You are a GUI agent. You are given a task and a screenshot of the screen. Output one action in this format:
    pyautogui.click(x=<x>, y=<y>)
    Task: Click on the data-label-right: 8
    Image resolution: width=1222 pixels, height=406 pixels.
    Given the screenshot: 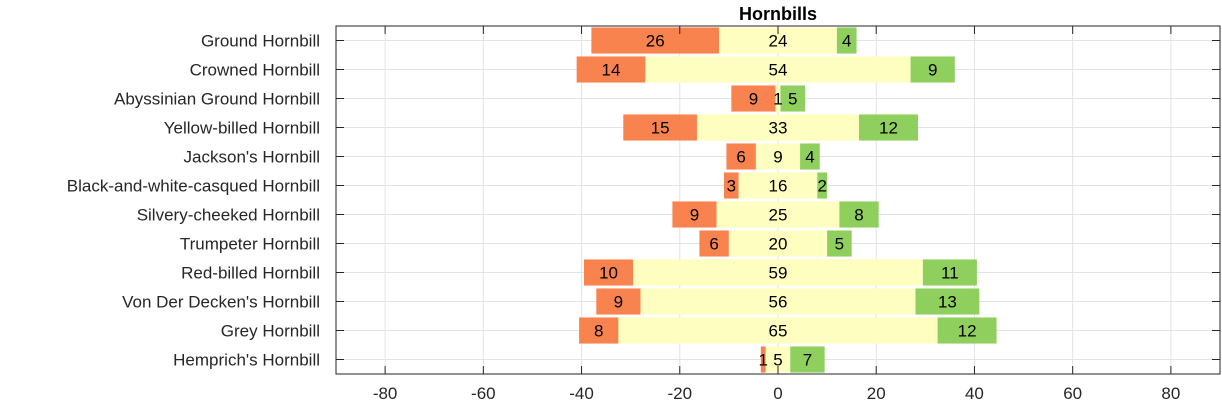 What is the action you would take?
    pyautogui.click(x=858, y=215)
    